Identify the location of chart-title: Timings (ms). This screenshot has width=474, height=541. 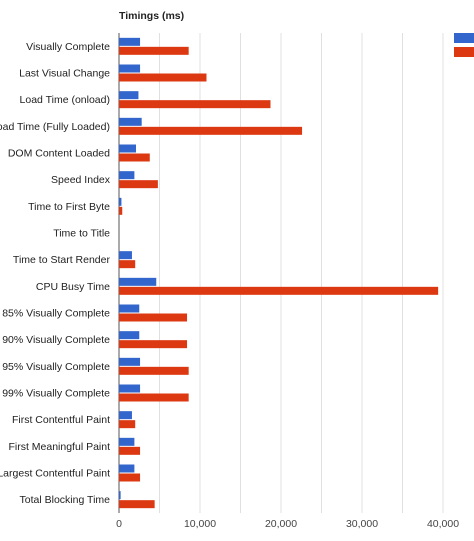
(151, 16).